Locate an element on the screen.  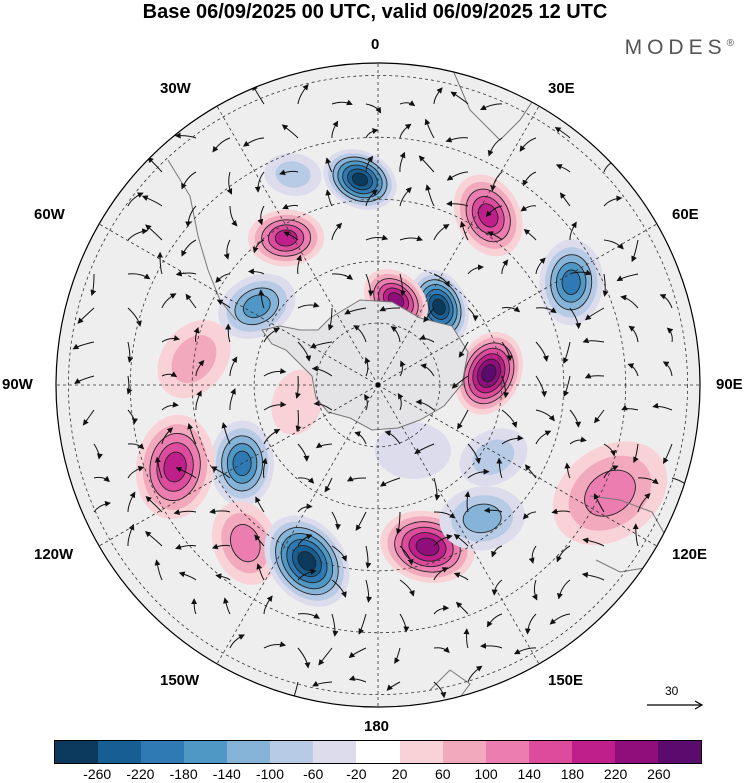
colorbar-tick-label: 220 is located at coordinates (615, 774).